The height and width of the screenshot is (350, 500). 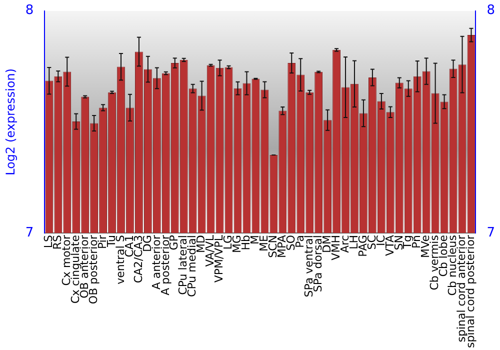 I want to click on y2-tick-label: 8, so click(x=491, y=10).